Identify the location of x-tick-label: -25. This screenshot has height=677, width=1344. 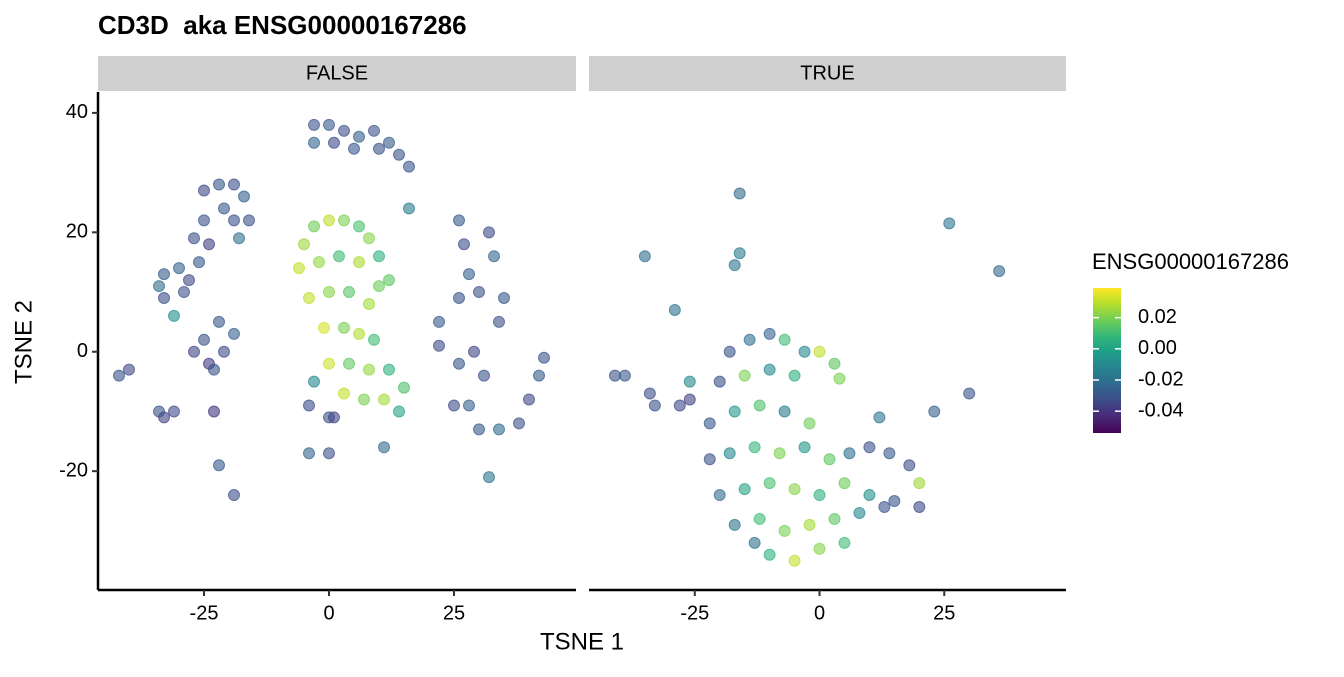
(204, 613).